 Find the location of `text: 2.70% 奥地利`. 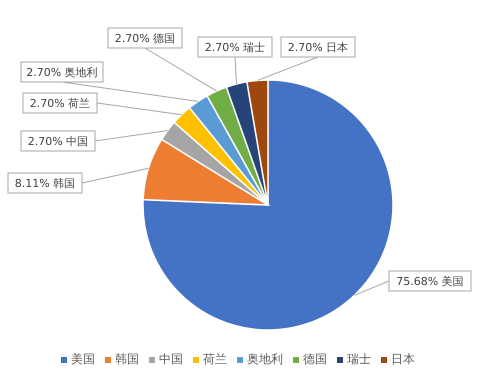

text: 2.70% 奥地利 is located at coordinates (62, 72).